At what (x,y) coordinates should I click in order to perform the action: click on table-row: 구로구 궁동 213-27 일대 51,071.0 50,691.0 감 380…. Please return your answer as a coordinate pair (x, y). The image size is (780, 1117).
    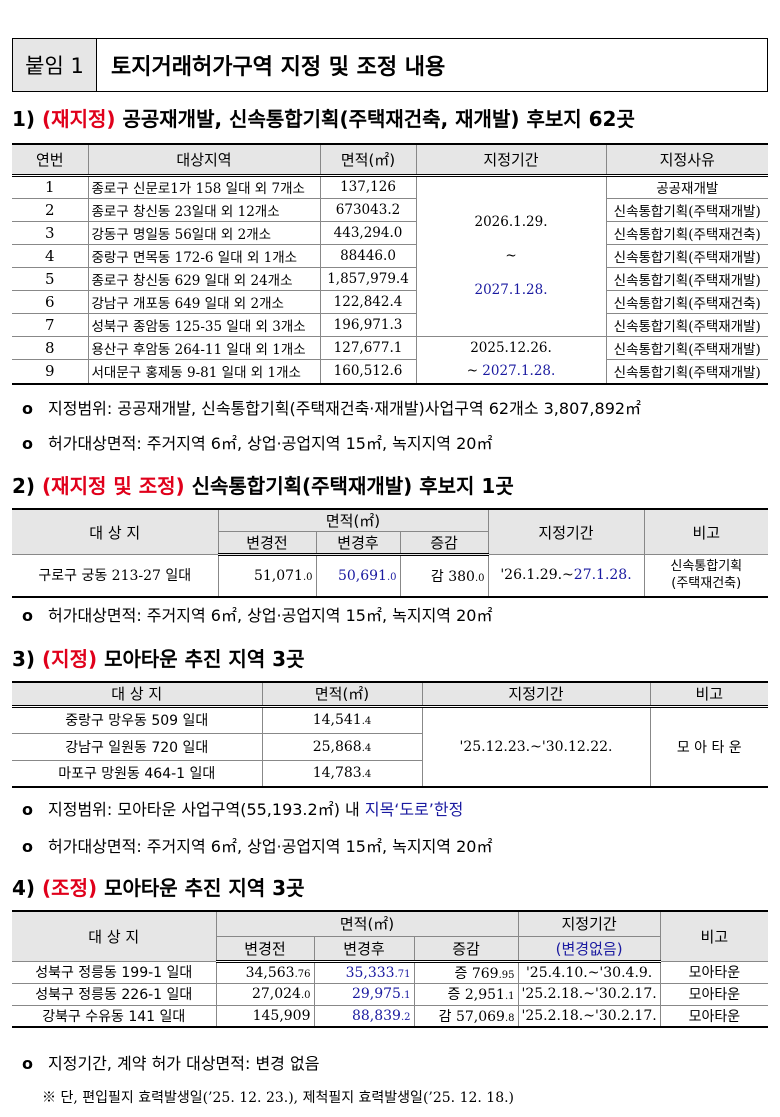
    Looking at the image, I should click on (390, 575).